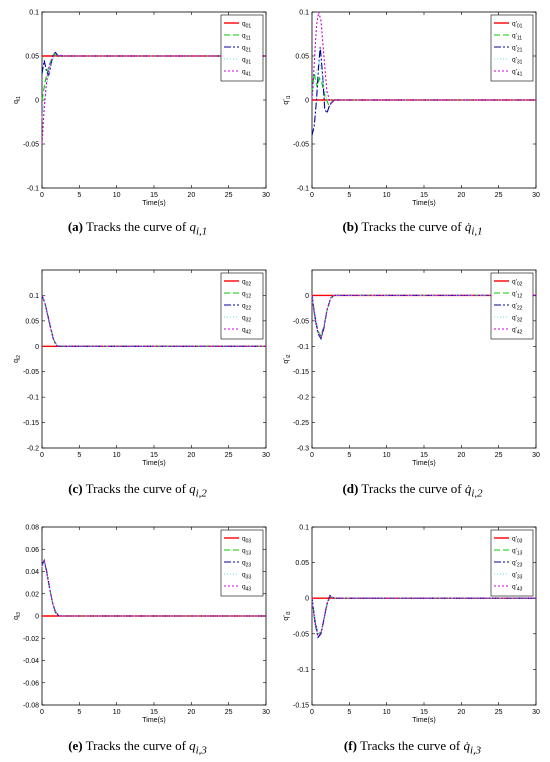 The image size is (550, 762). I want to click on legend-label-sub: 13, so click(520, 554).